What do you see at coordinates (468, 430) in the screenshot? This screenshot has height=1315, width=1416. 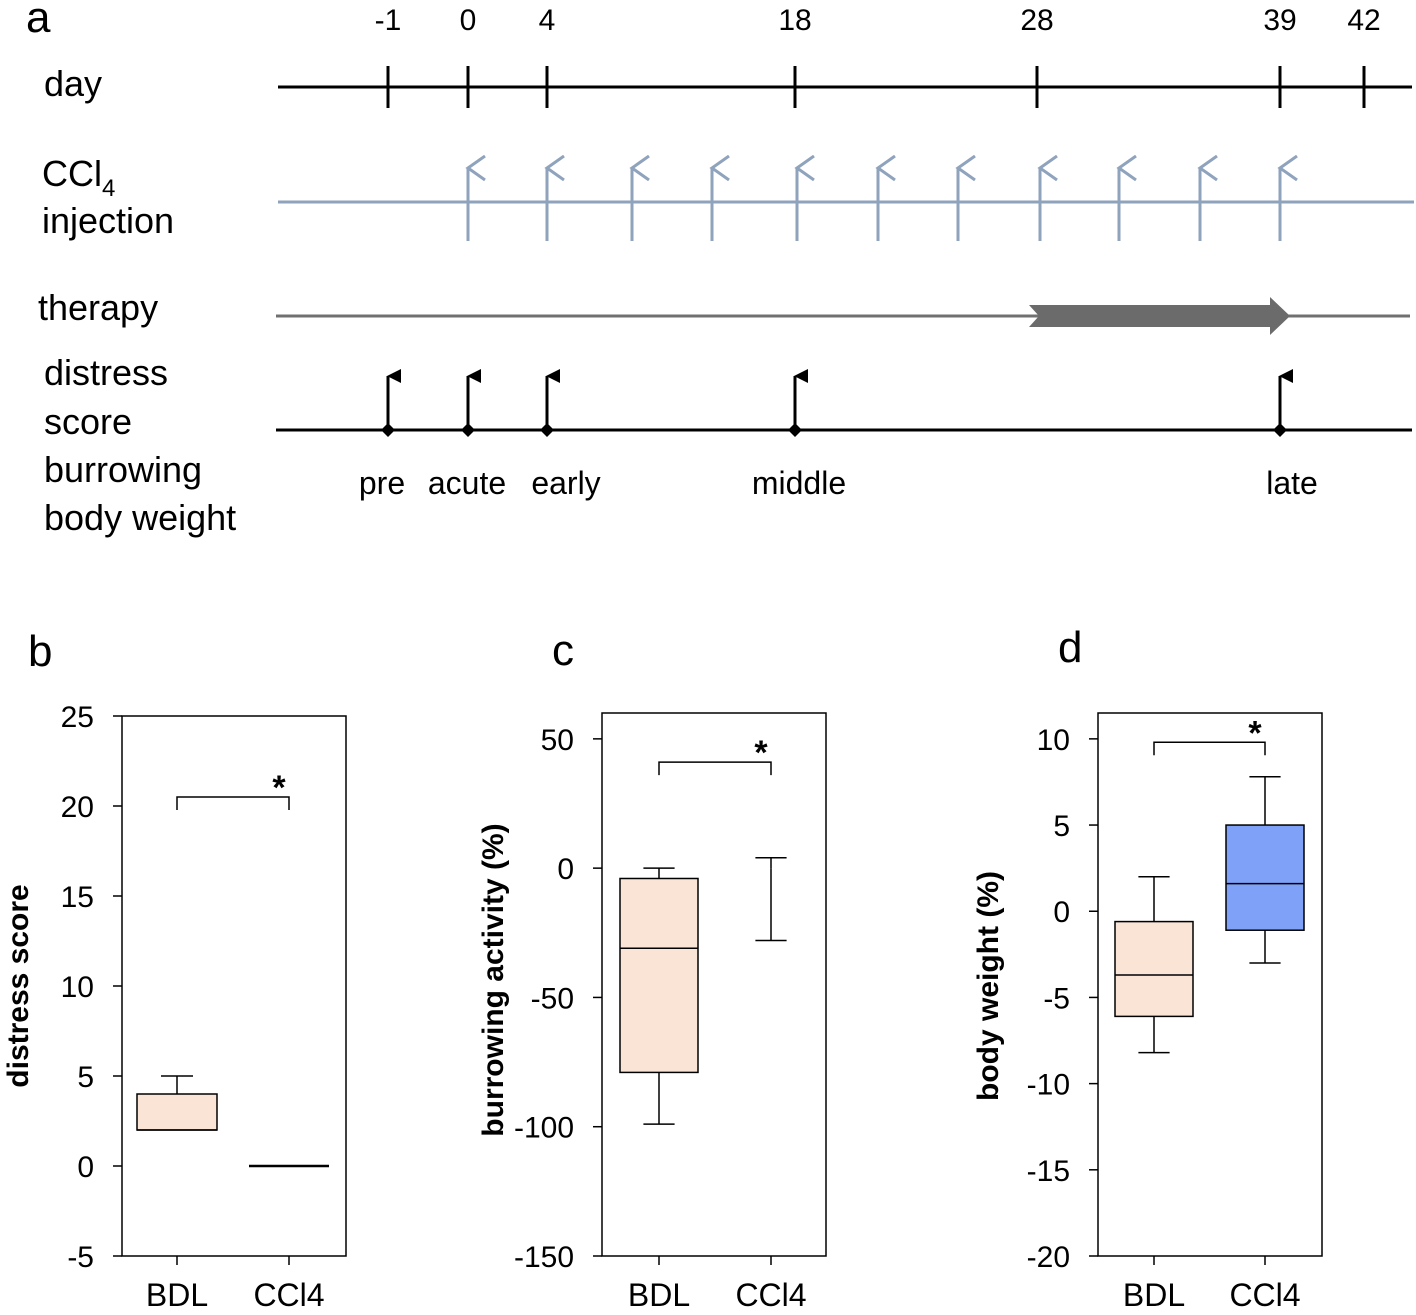 I see `measure-point-acute` at bounding box center [468, 430].